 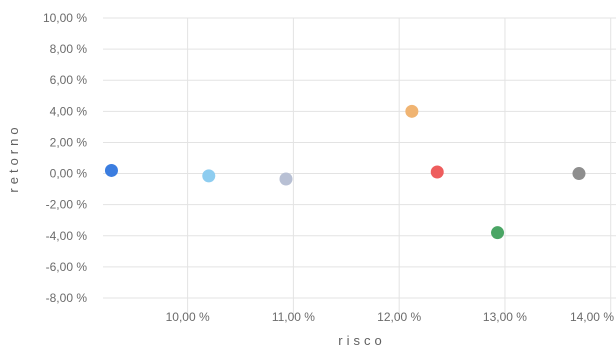 What do you see at coordinates (505, 317) in the screenshot?
I see `x-tick-label: 13,00 %` at bounding box center [505, 317].